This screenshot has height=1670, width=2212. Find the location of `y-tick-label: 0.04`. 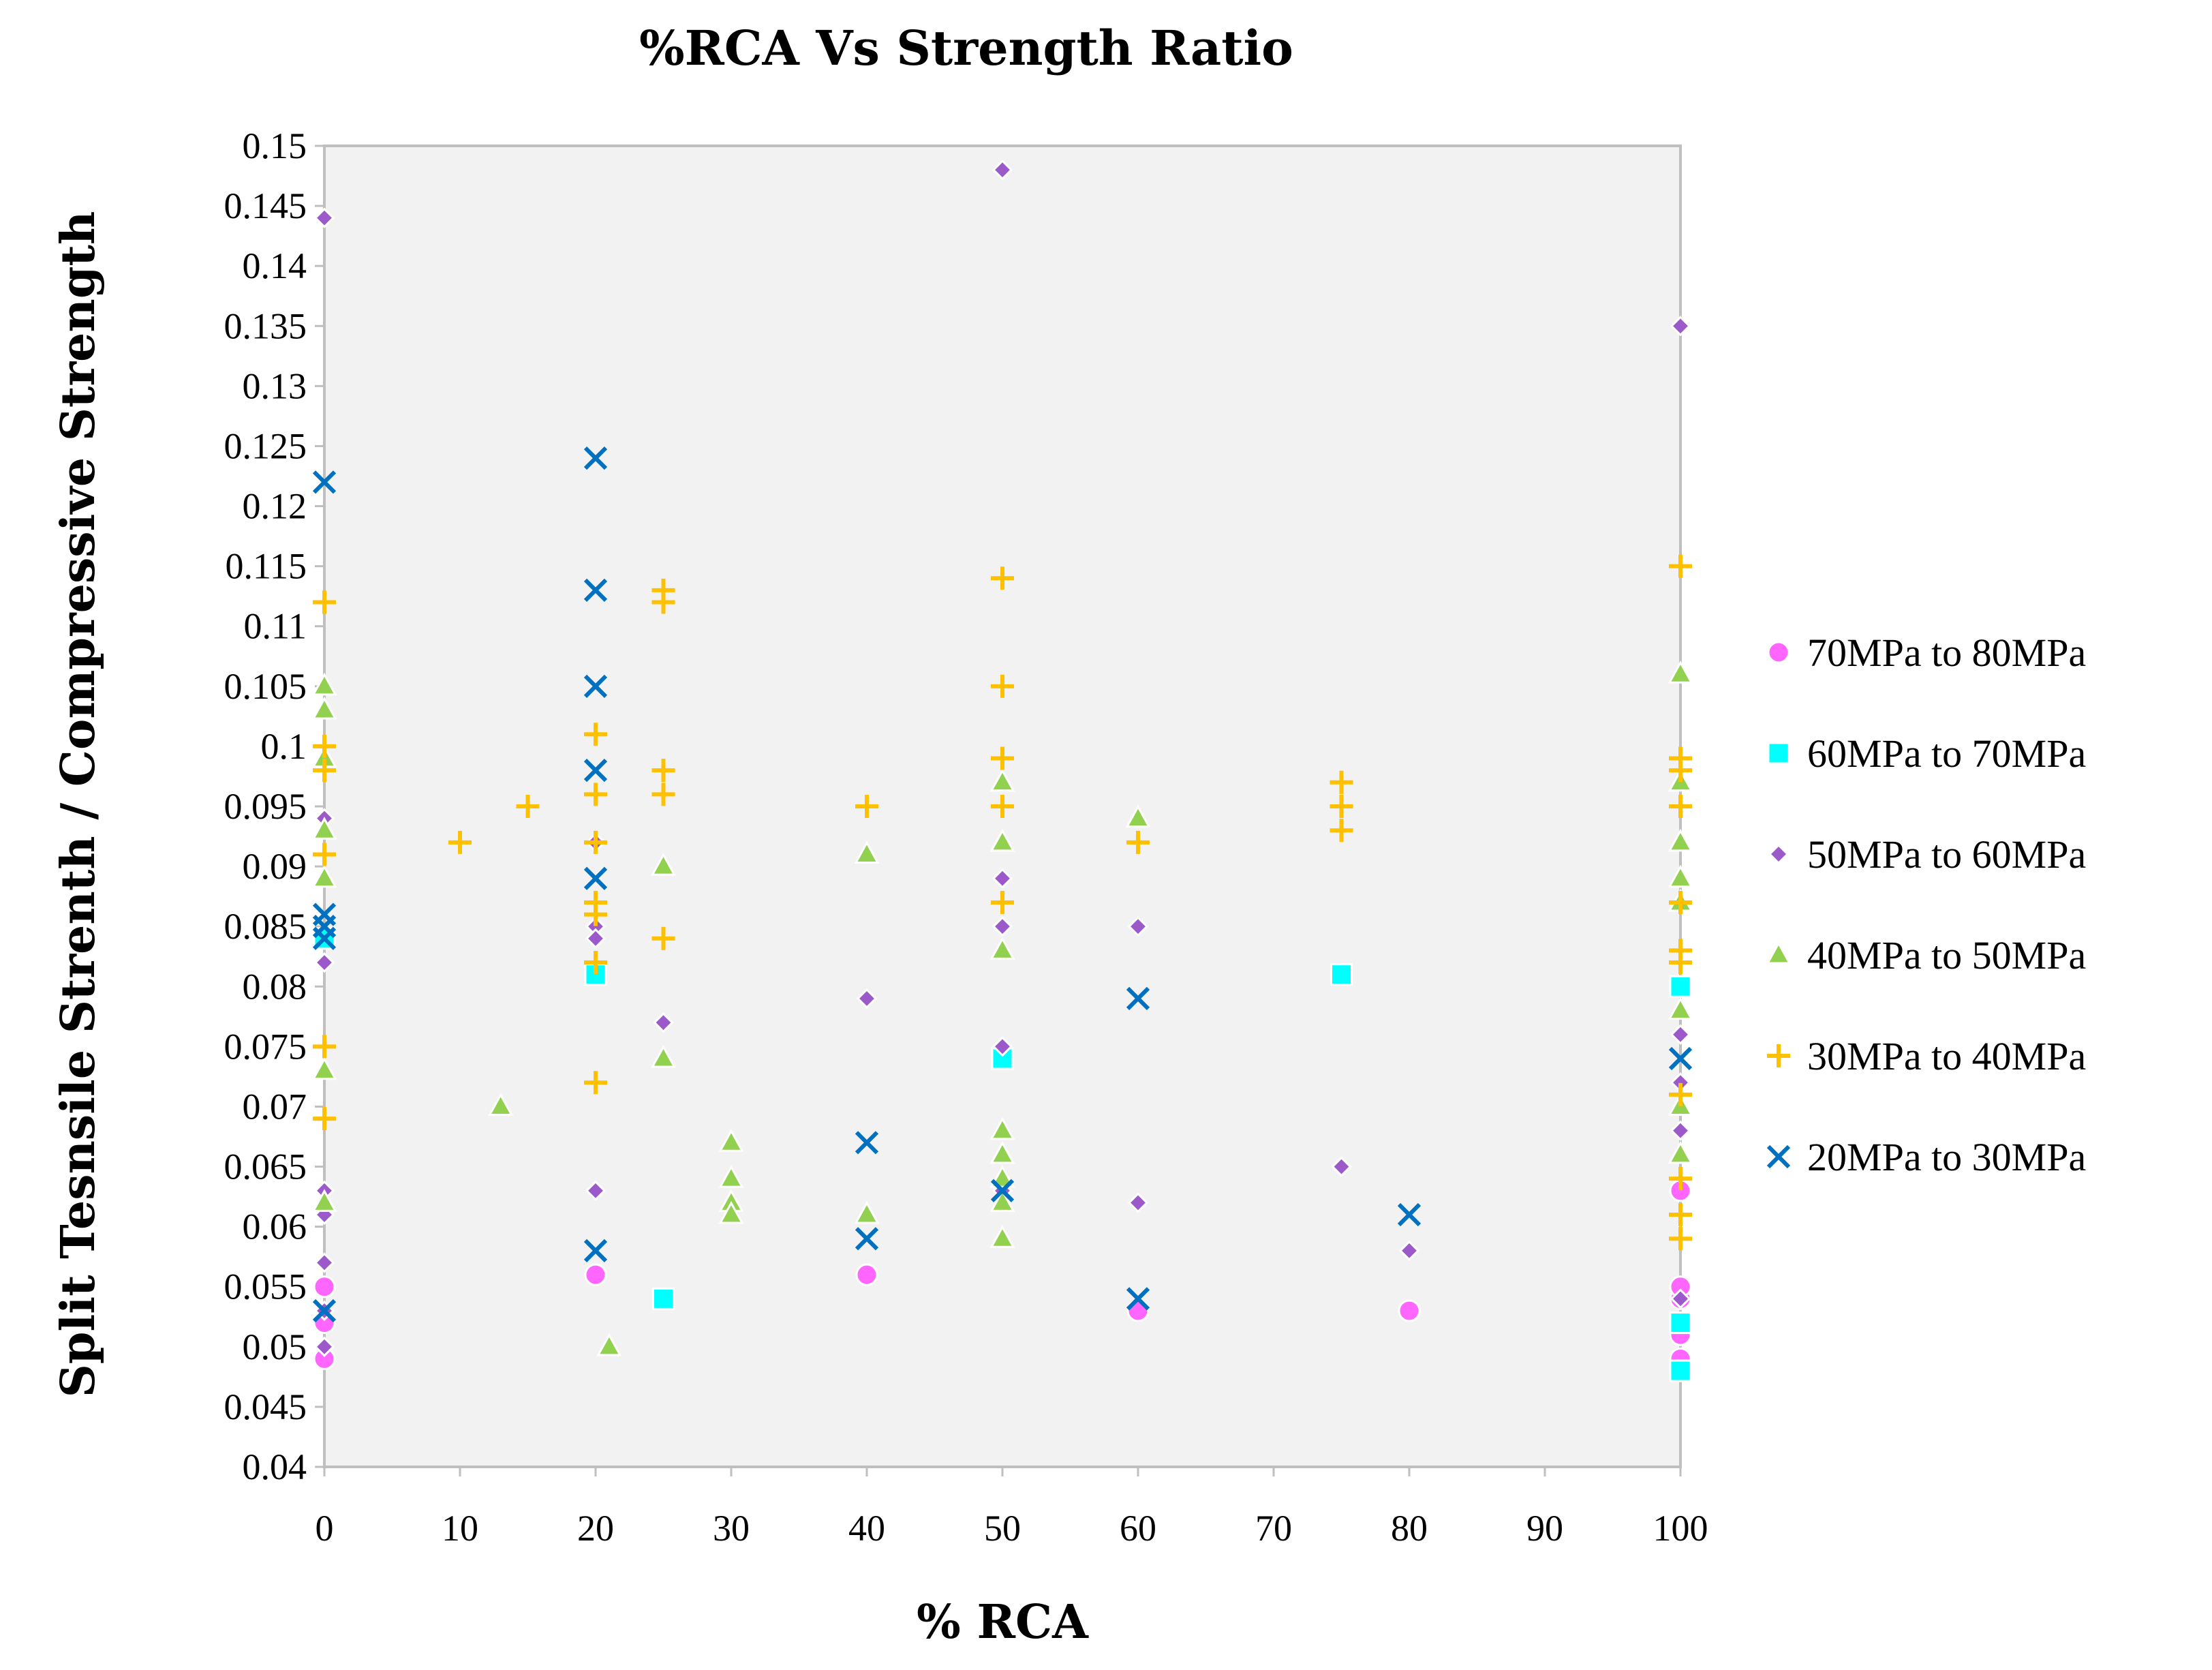

y-tick-label: 0.04 is located at coordinates (275, 1466).